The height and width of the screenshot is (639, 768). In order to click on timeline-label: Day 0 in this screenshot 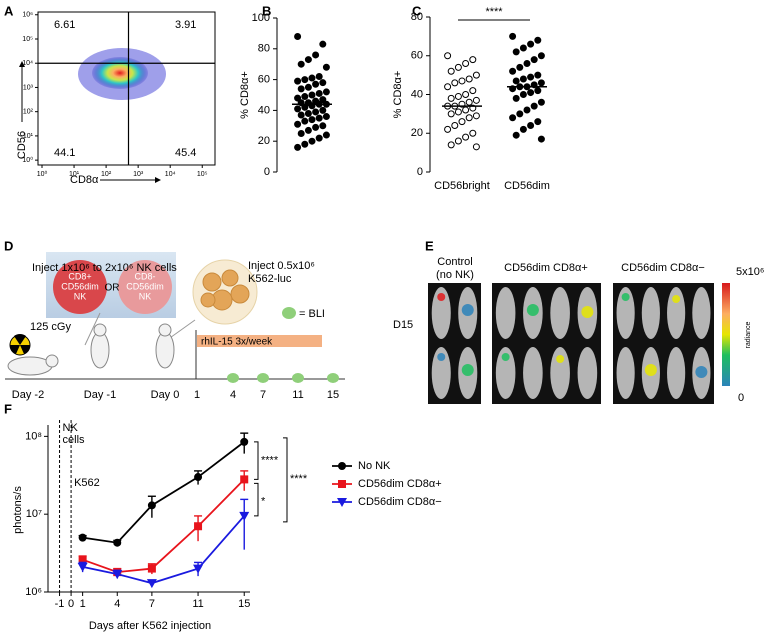, I will do `click(165, 395)`.